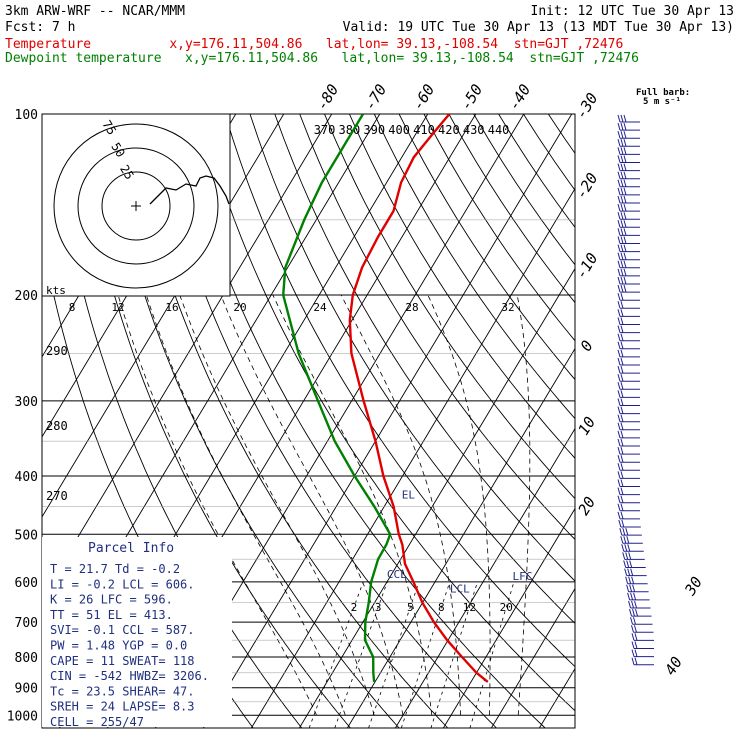 The width and height of the screenshot is (740, 740). What do you see at coordinates (459, 541) in the screenshot?
I see `level-markers: CCL LCL LFC EL` at bounding box center [459, 541].